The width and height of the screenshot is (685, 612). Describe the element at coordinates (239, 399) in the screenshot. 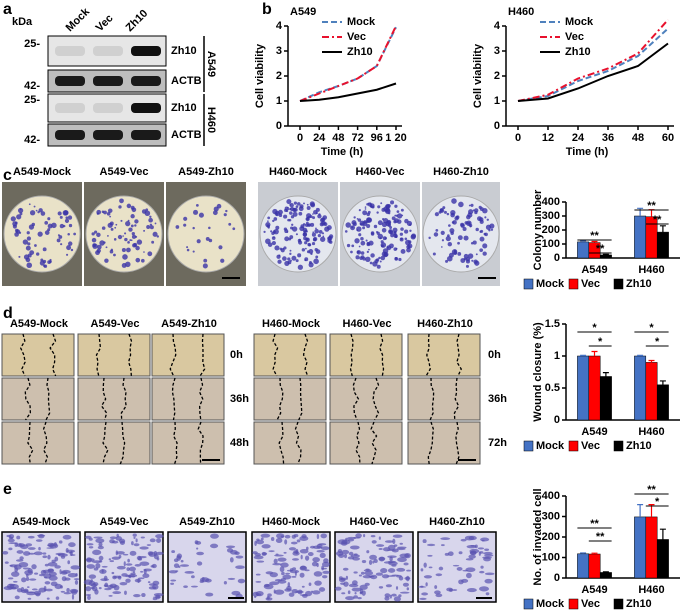

I see `time-label: 36h` at that location.